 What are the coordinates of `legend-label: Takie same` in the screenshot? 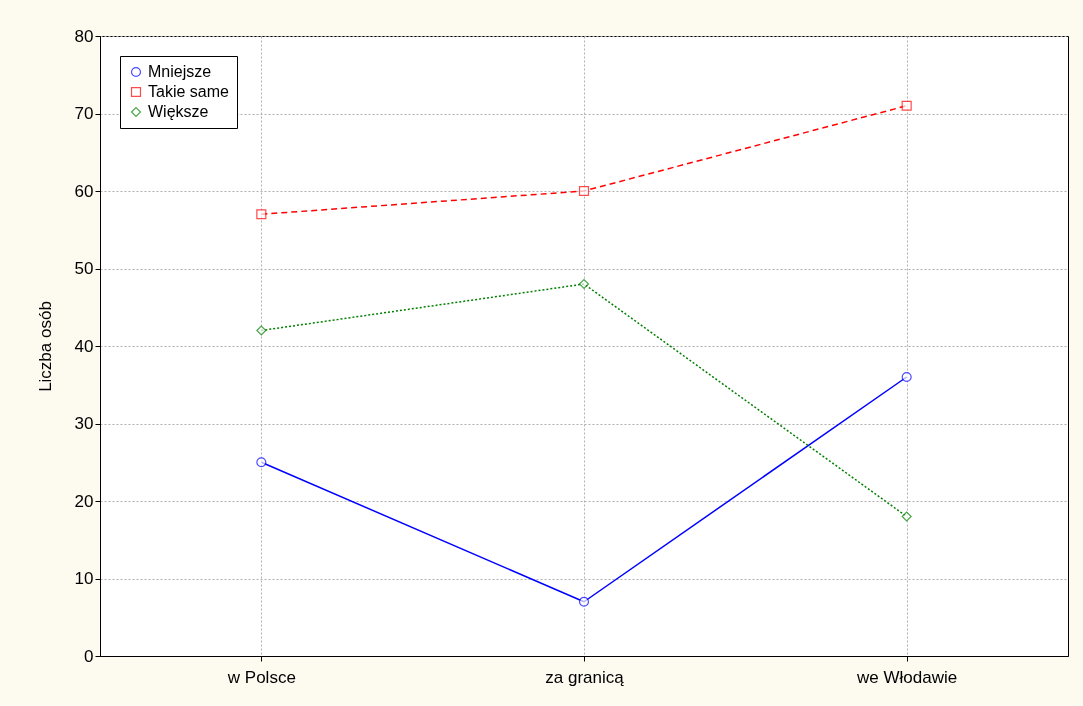 It's located at (189, 91).